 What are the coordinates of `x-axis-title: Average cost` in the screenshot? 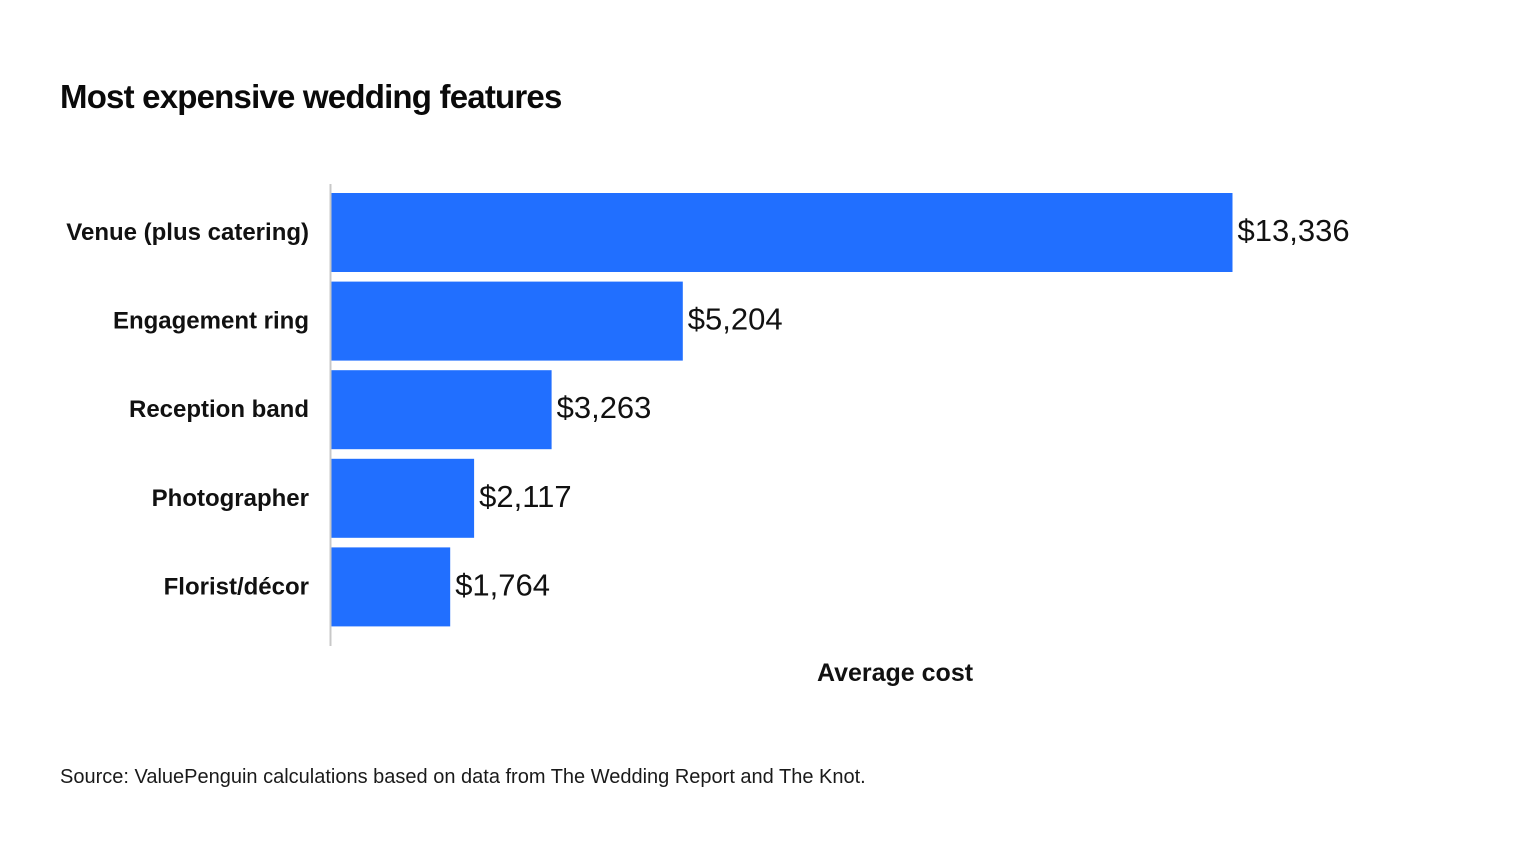 It's located at (895, 673).